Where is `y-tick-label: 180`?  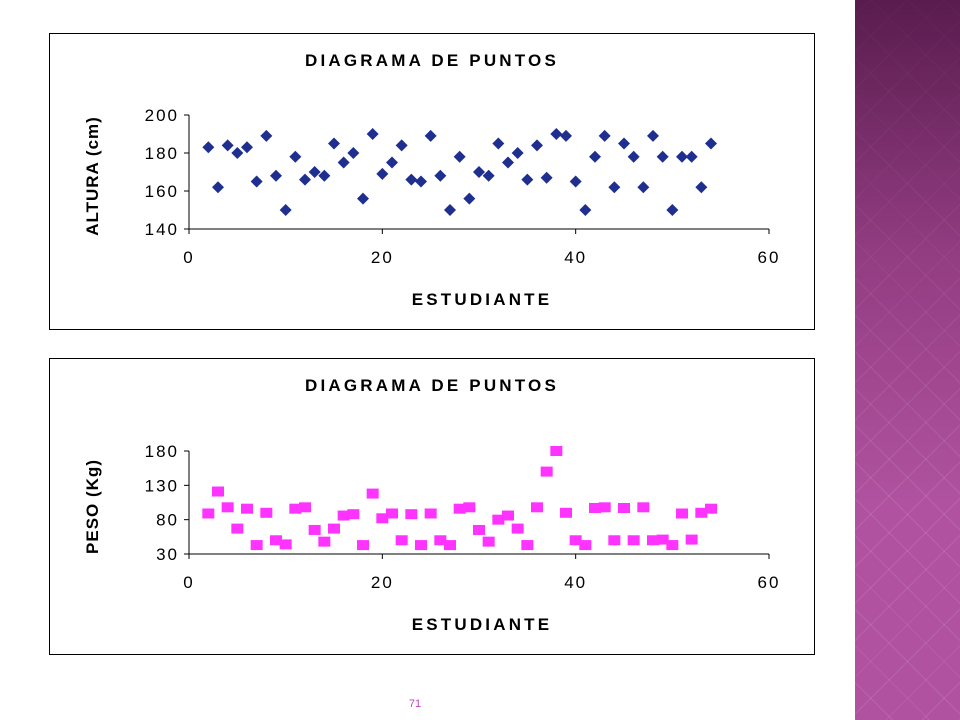
y-tick-label: 180 is located at coordinates (162, 451).